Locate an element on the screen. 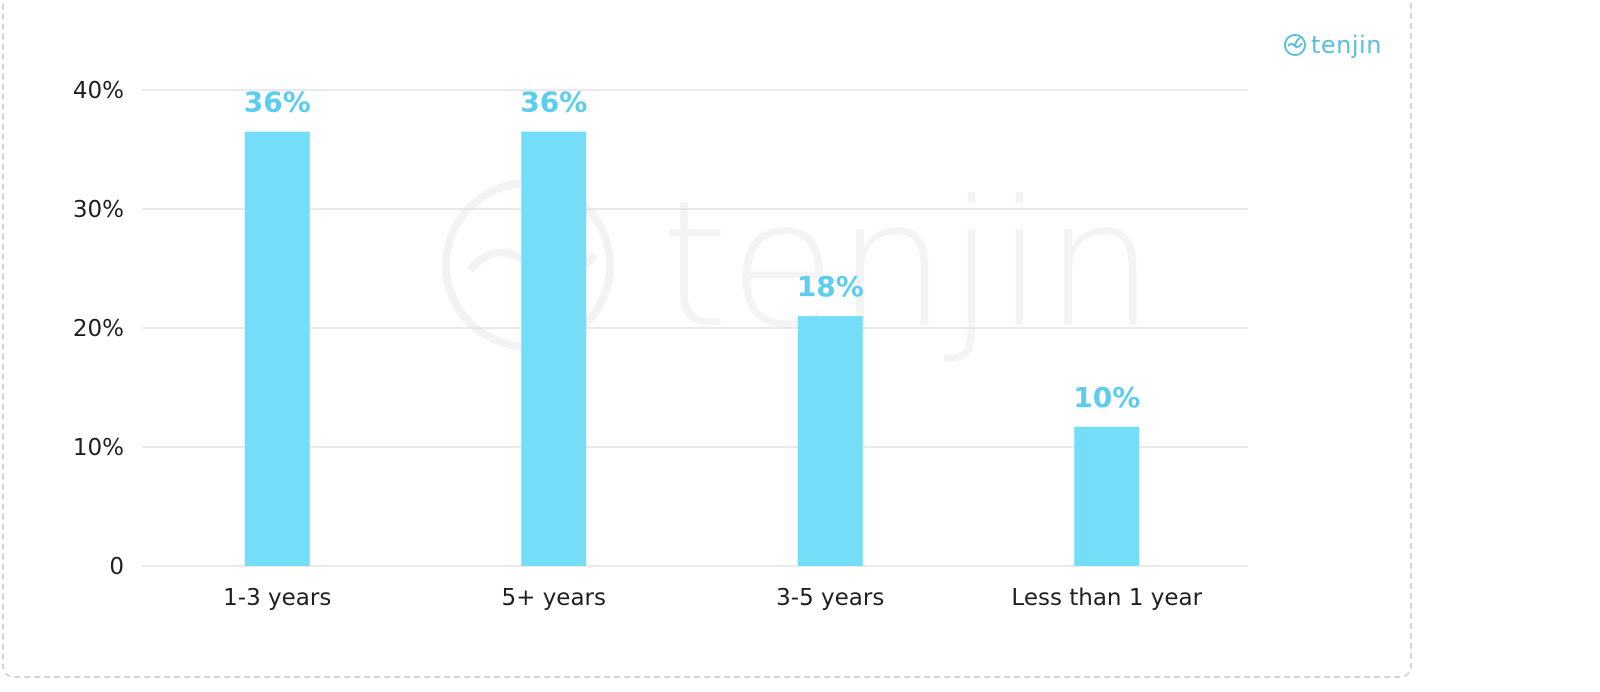 This screenshot has height=692, width=1600. tenjin-logo-icon is located at coordinates (1295, 45).